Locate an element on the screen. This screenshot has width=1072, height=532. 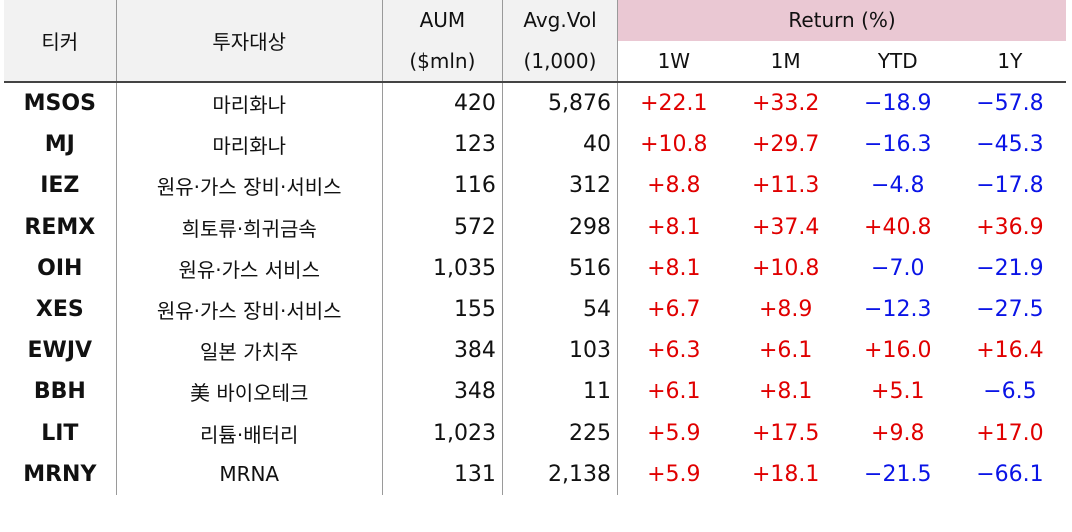
header-1y: 1Y is located at coordinates (1009, 61).